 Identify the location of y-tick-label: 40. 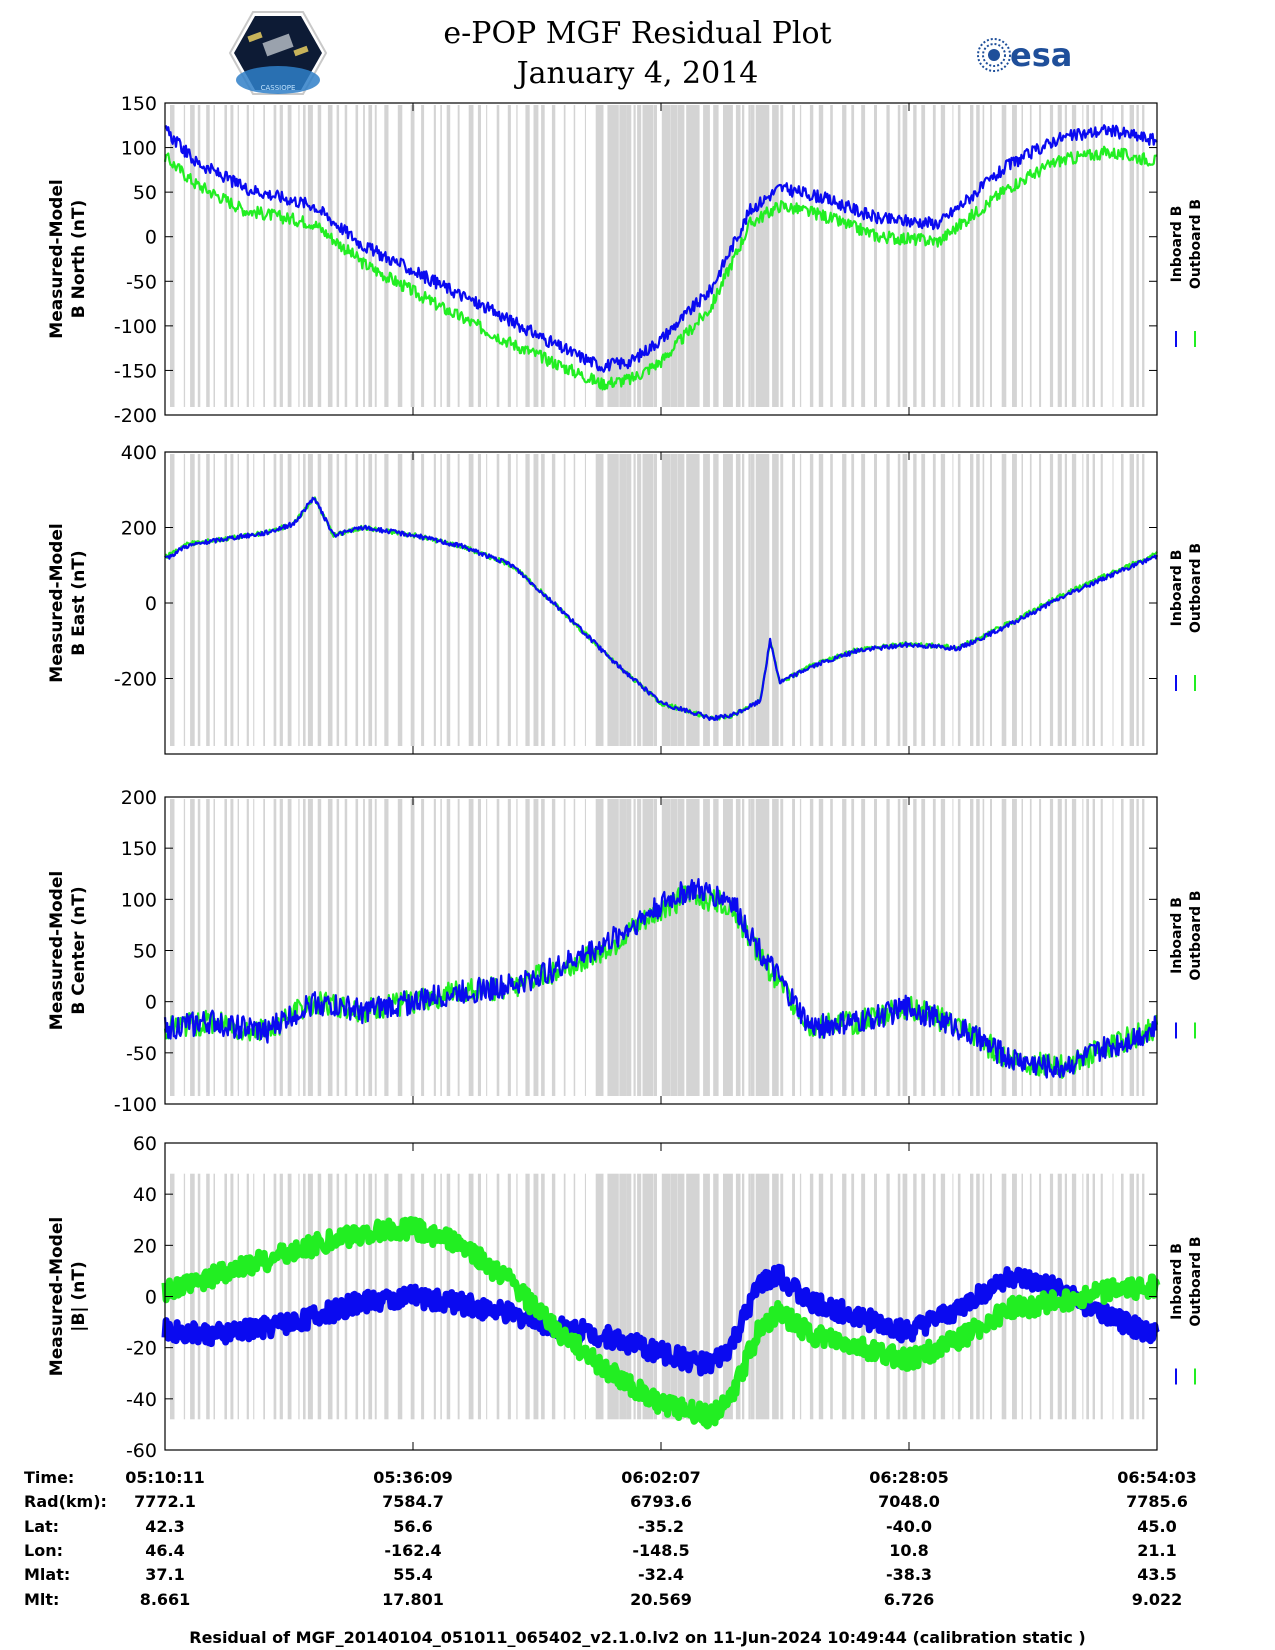
(145, 1195).